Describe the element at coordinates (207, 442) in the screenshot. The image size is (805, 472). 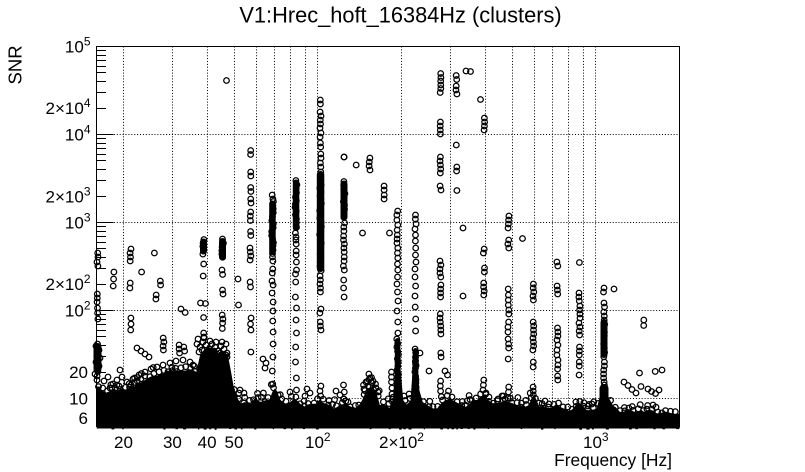
I see `svg-text: 40` at that location.